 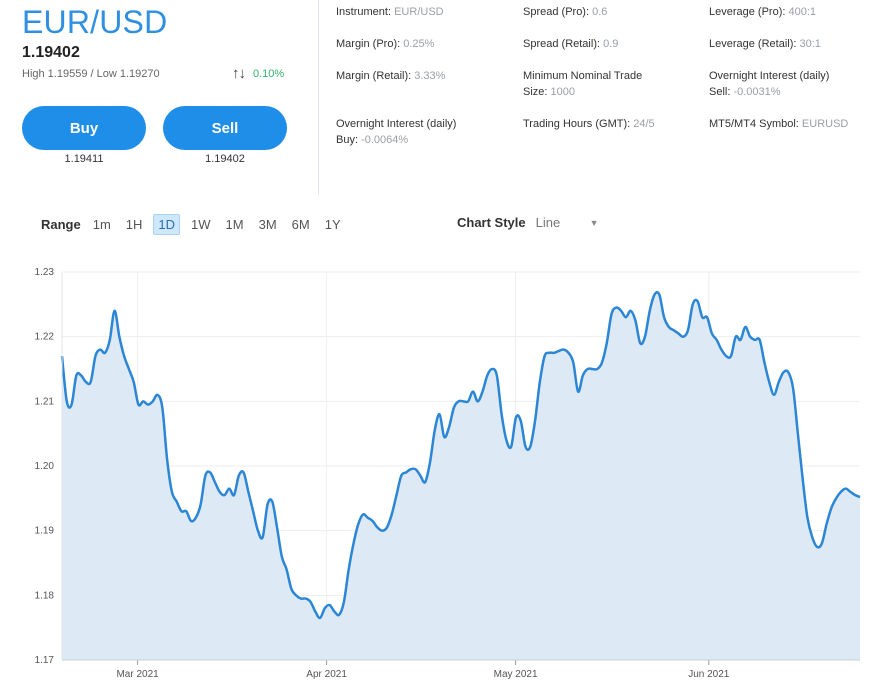 I want to click on price-change: ↑↓ 0.10%, so click(x=258, y=73).